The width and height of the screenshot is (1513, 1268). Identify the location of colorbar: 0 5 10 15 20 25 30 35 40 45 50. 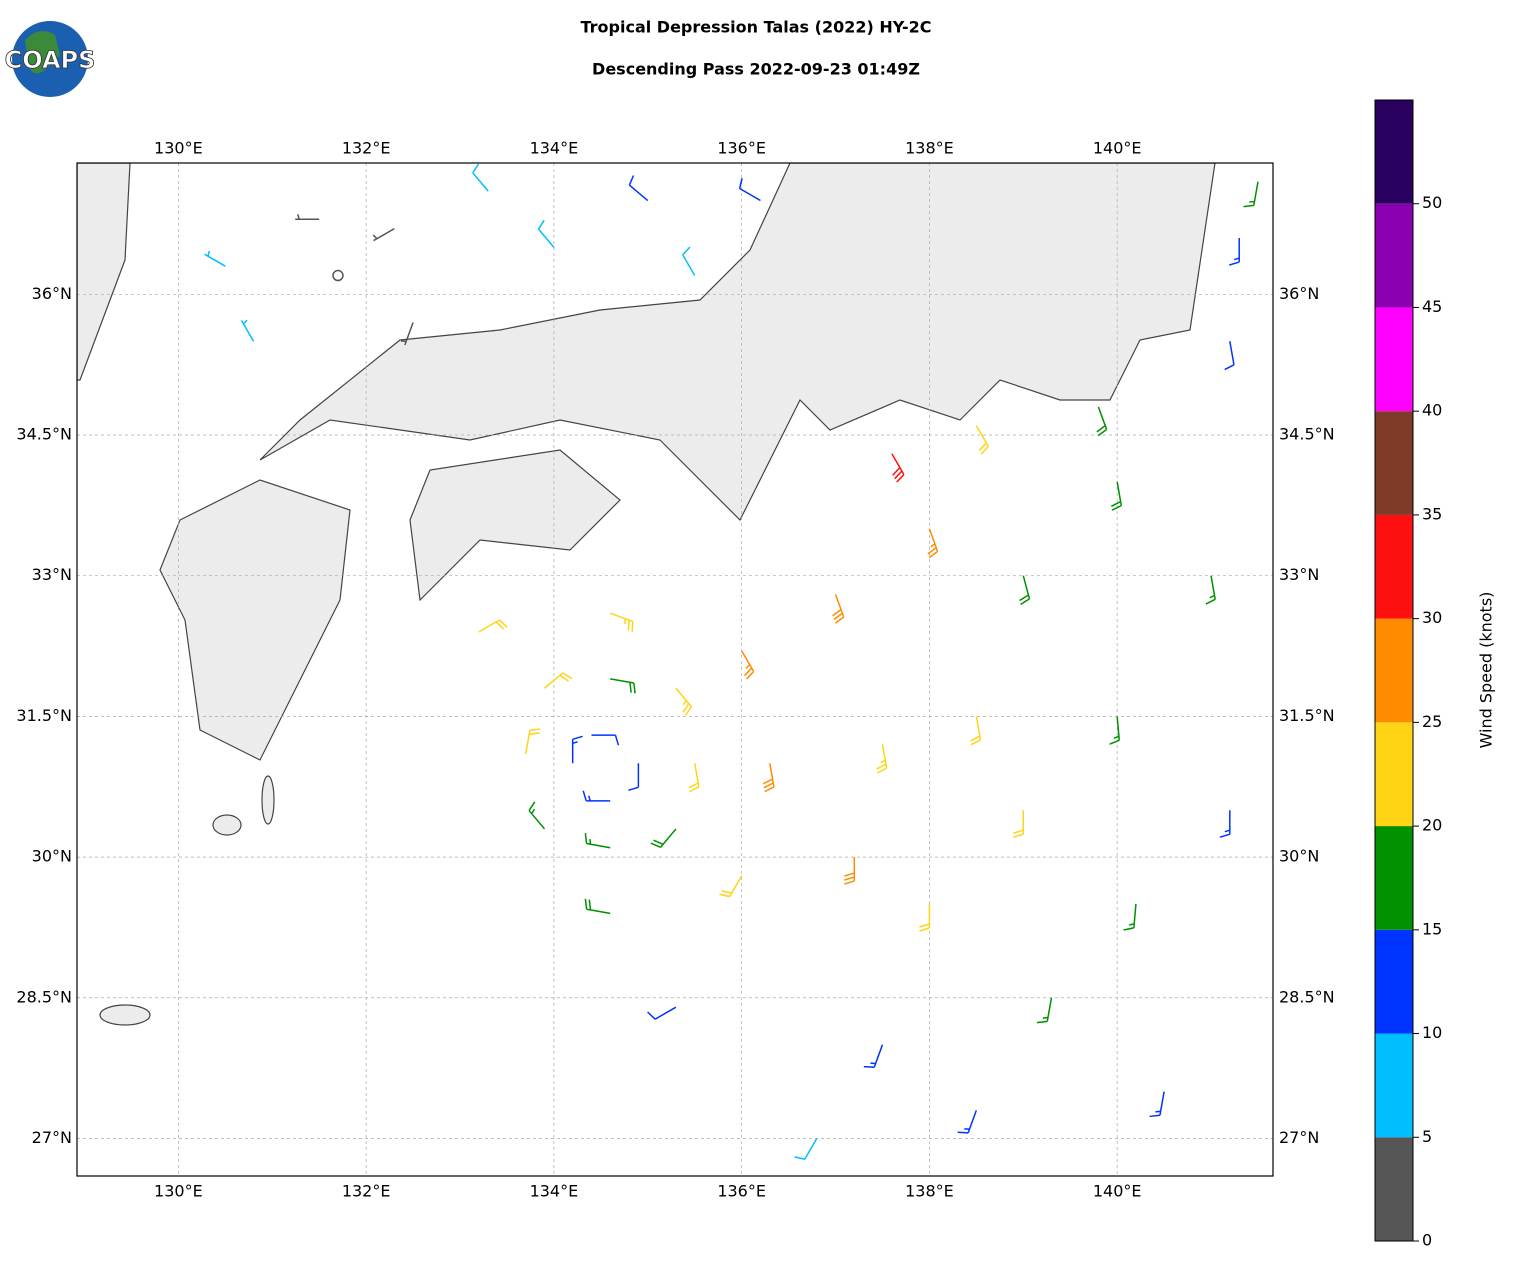
(1408, 674).